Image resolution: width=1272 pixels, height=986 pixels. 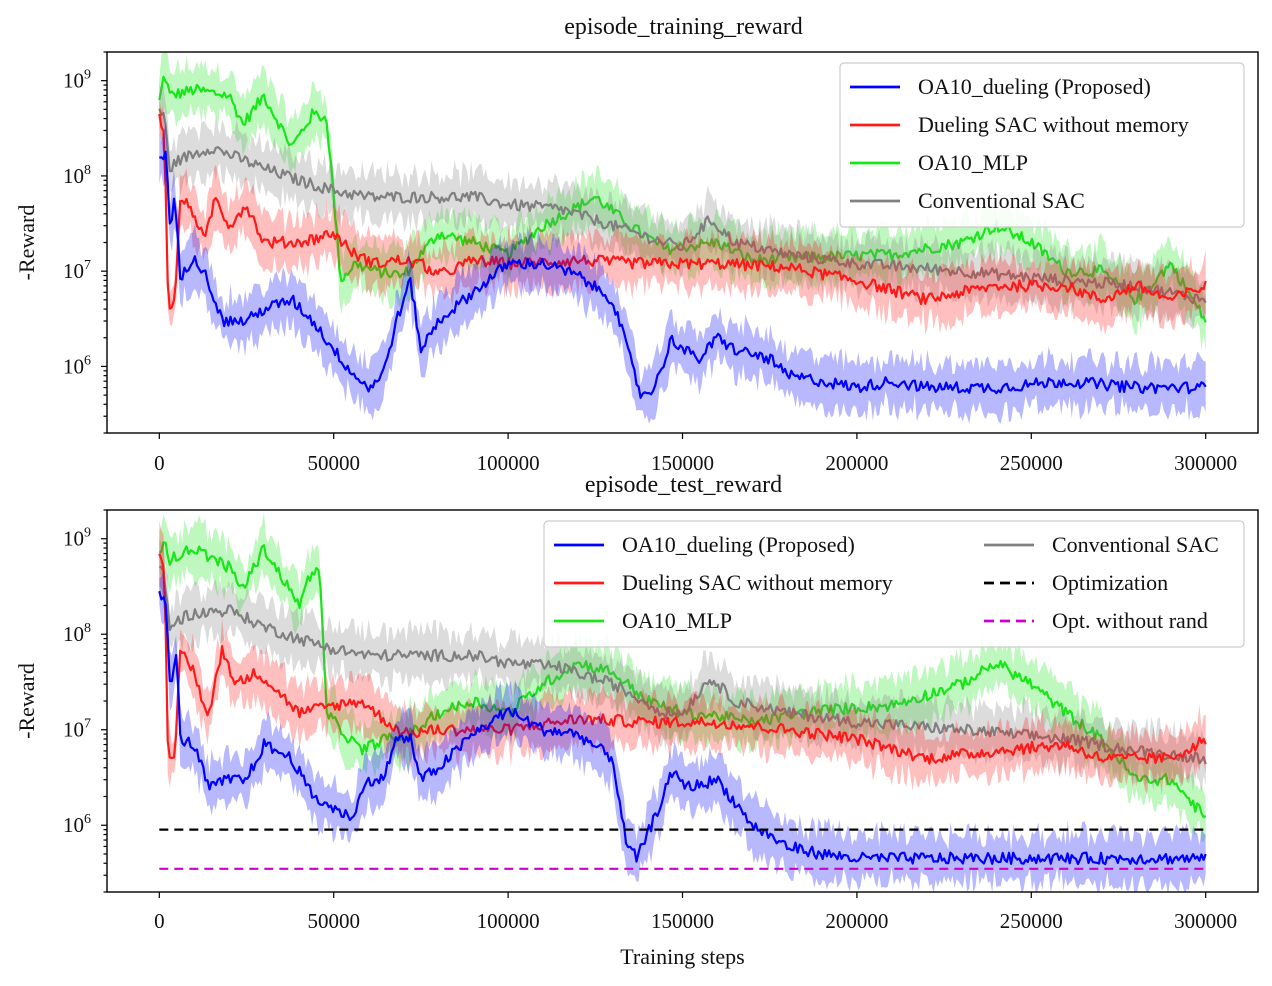 I want to click on legend-item-optimization: Optimization, so click(x=1076, y=582).